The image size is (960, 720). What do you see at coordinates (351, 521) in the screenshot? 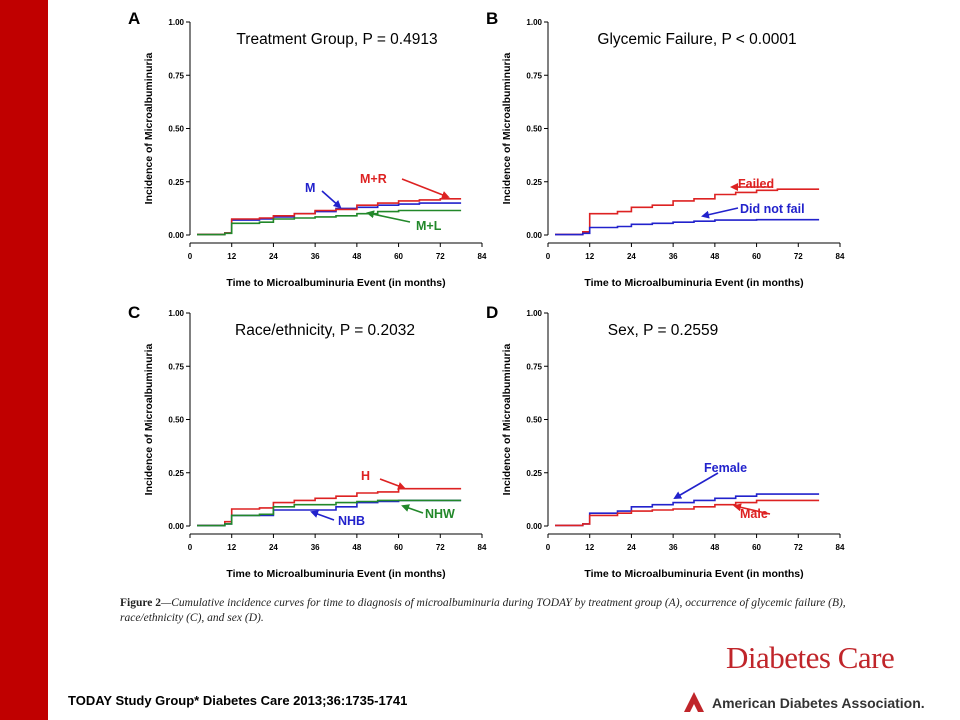
I see `series-label-nhb: NHB` at bounding box center [351, 521].